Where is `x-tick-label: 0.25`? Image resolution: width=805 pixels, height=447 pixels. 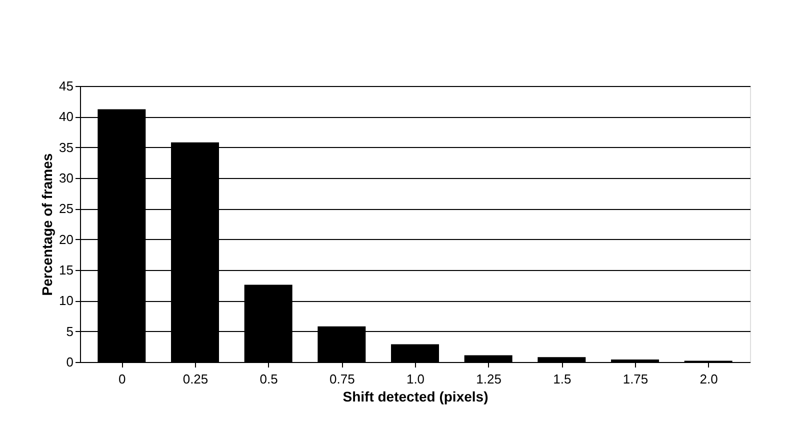 x-tick-label: 0.25 is located at coordinates (195, 379).